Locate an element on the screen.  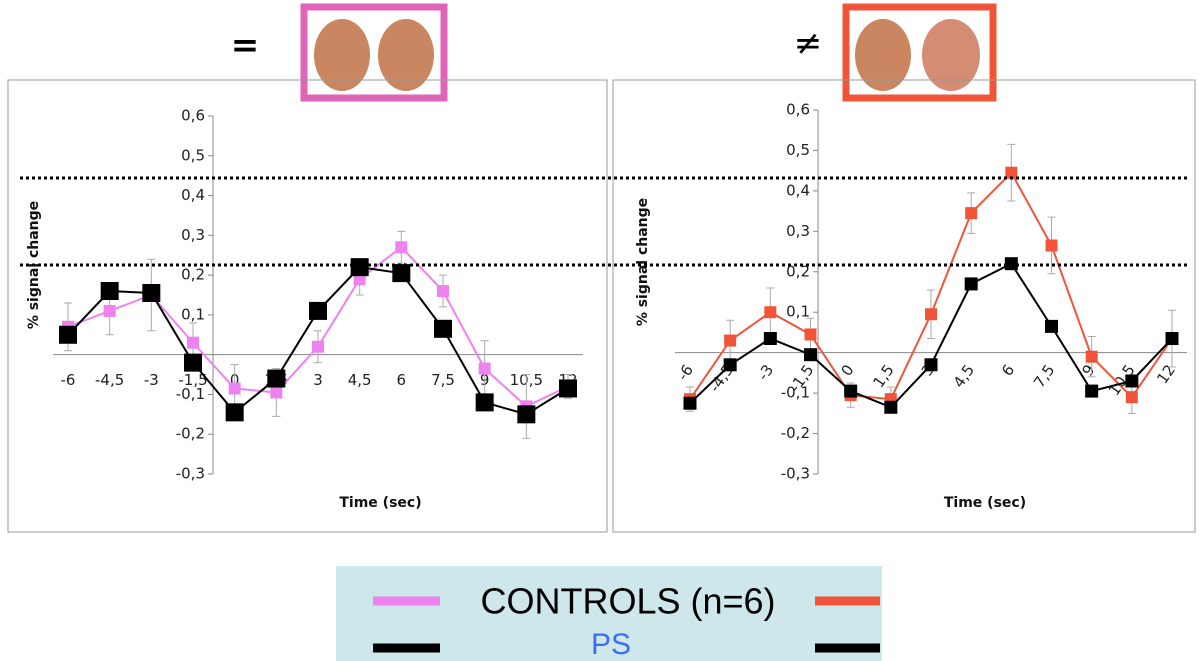
equal-symbol: = is located at coordinates (245, 46).